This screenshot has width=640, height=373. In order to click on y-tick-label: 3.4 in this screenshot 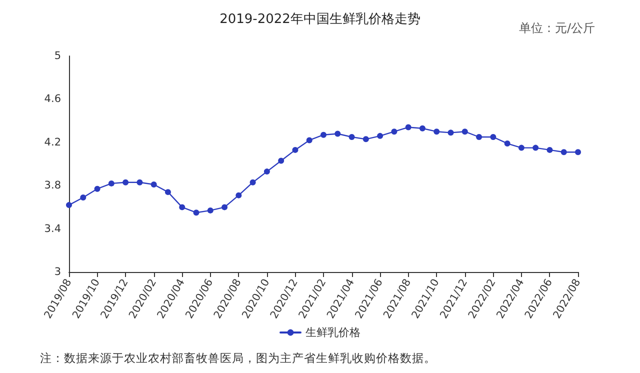, I will do `click(53, 228)`.